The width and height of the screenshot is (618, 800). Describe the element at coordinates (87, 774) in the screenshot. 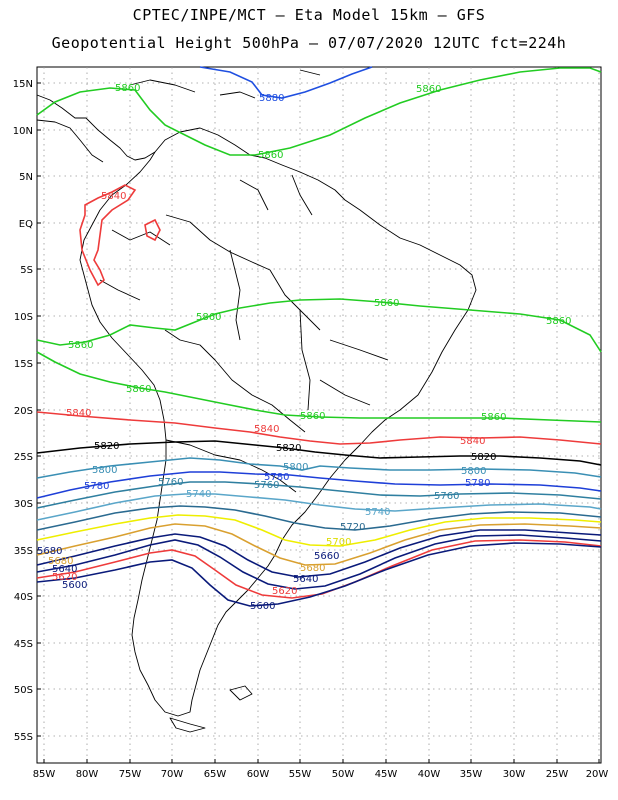

I see `lon-label: 80W` at that location.